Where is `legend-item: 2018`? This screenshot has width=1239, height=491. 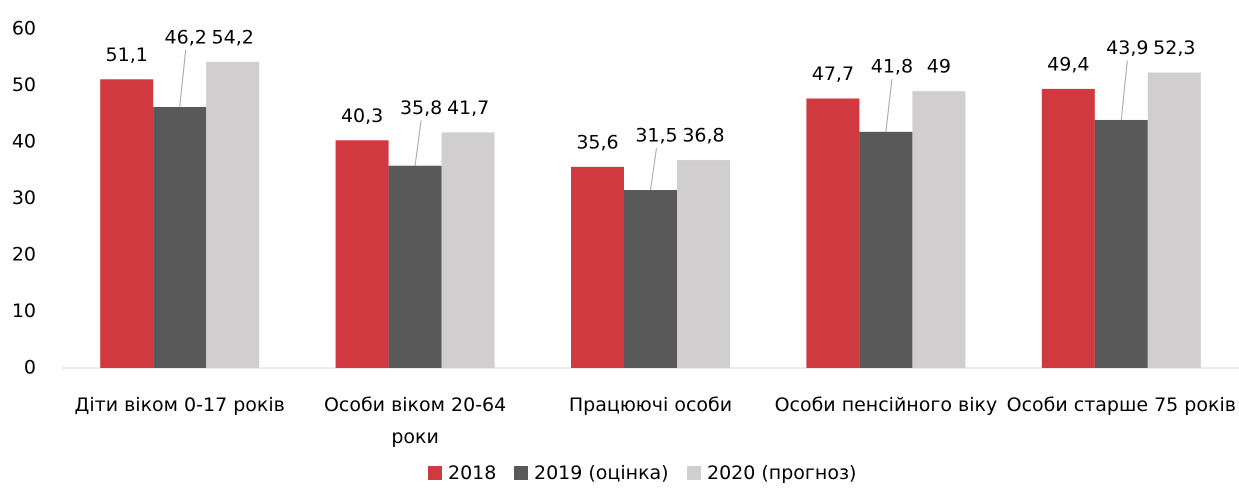 legend-item: 2018 is located at coordinates (462, 473).